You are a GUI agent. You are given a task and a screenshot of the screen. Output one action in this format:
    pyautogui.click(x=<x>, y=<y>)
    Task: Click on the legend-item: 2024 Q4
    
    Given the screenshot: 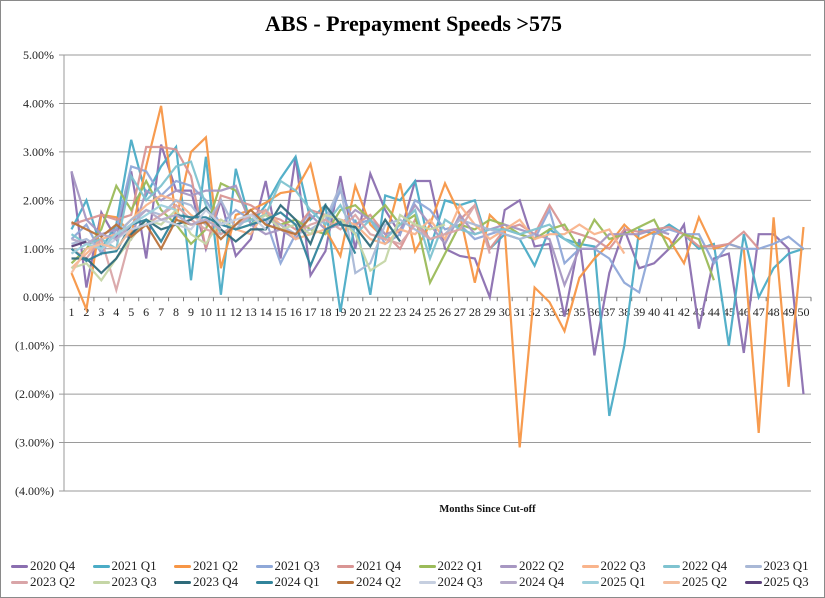 What is the action you would take?
    pyautogui.click(x=541, y=582)
    